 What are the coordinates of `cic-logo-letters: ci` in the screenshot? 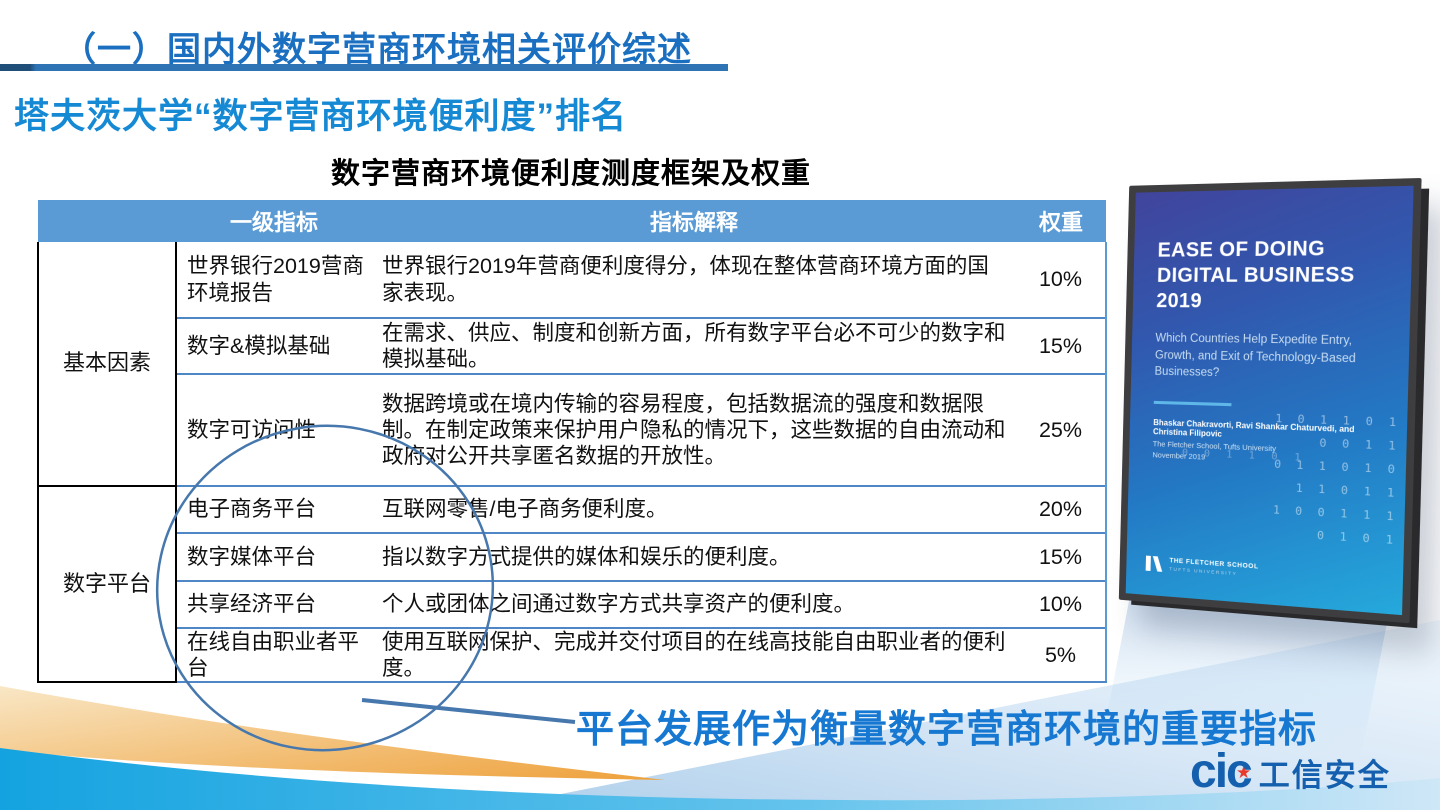 It's located at (1209, 771).